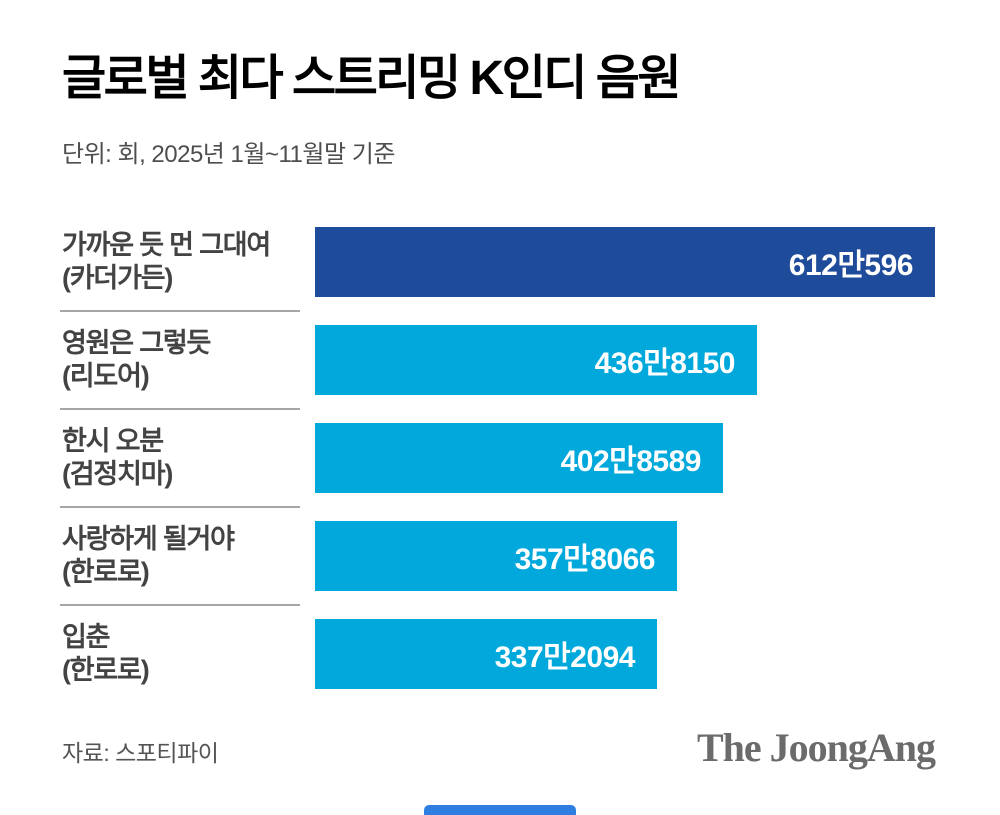 The image size is (1000, 815). What do you see at coordinates (106, 376) in the screenshot?
I see `artist-name: (리도어)` at bounding box center [106, 376].